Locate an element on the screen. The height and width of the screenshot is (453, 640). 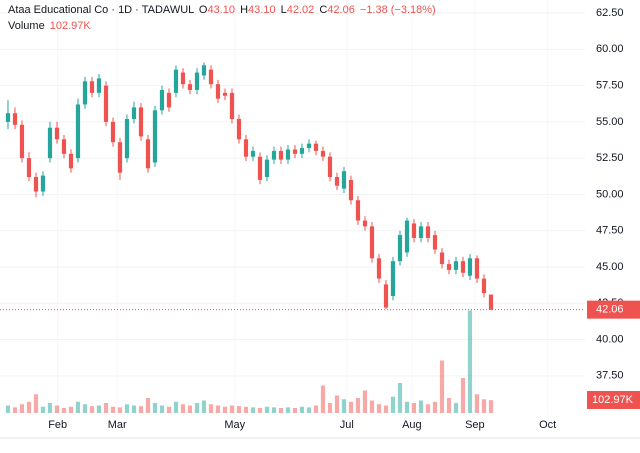
high-value: 43.10 is located at coordinates (262, 10).